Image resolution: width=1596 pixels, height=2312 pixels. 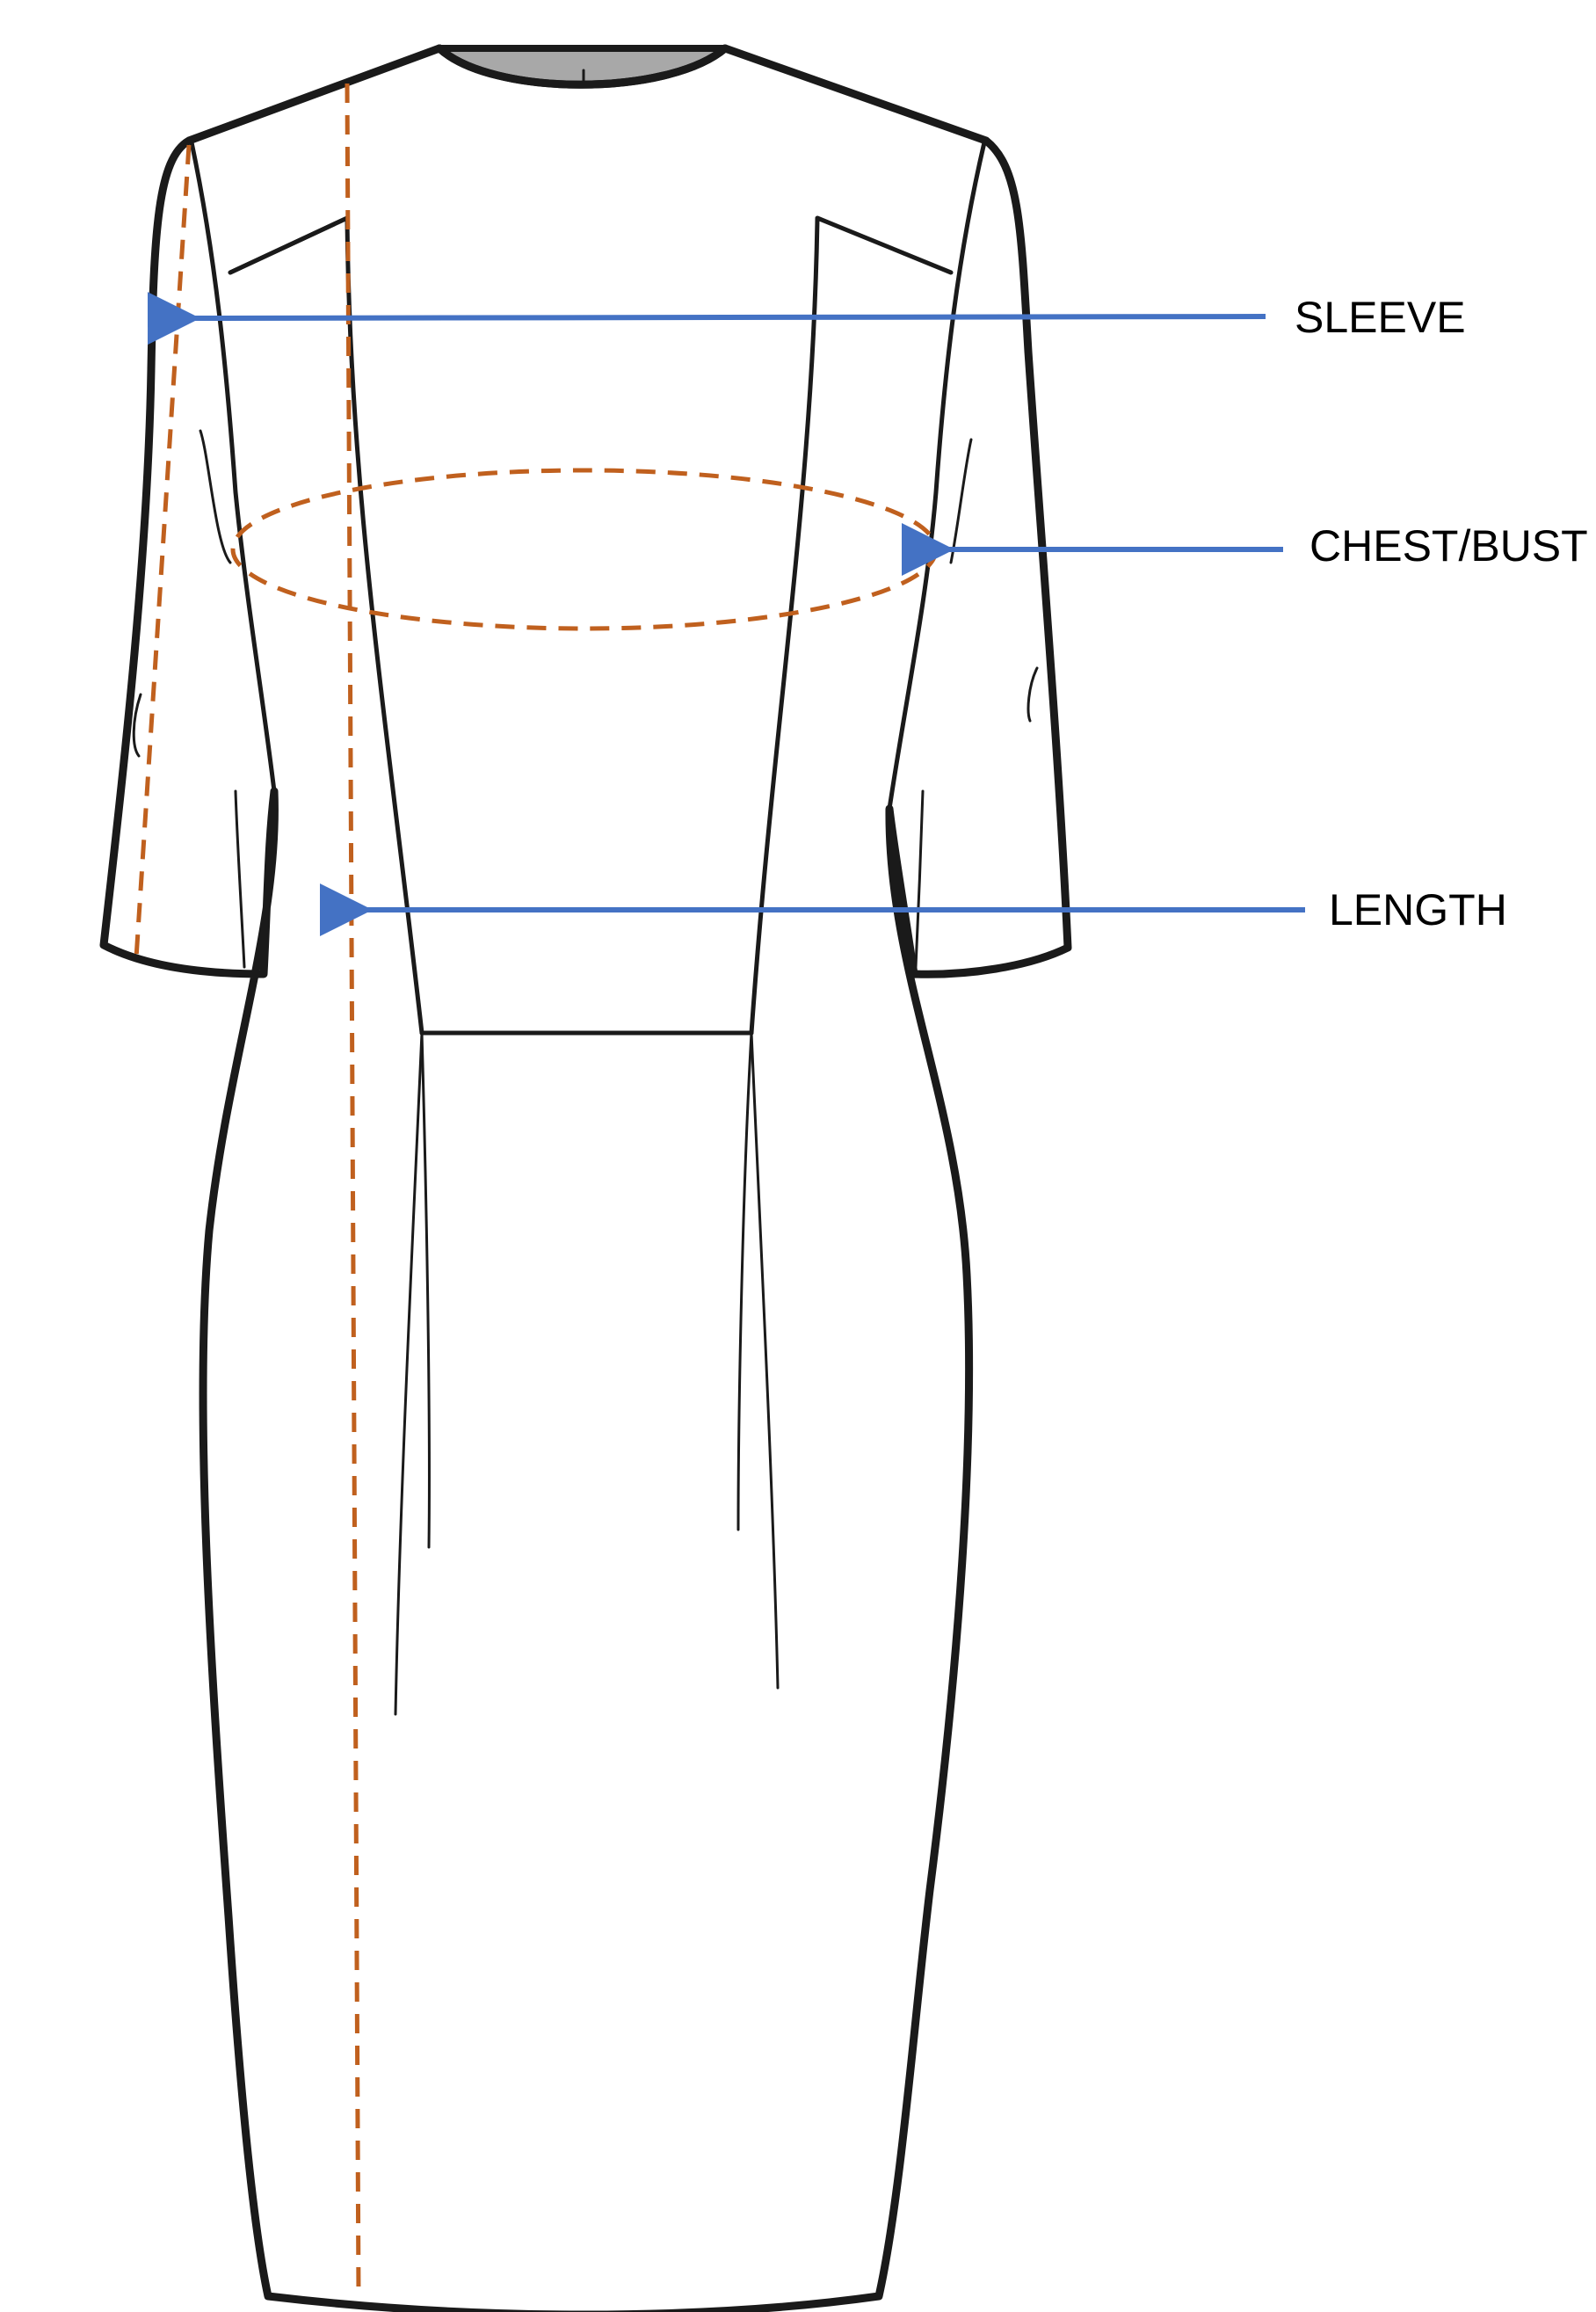 I want to click on sleeve-label: SLEEVE, so click(x=1380, y=317).